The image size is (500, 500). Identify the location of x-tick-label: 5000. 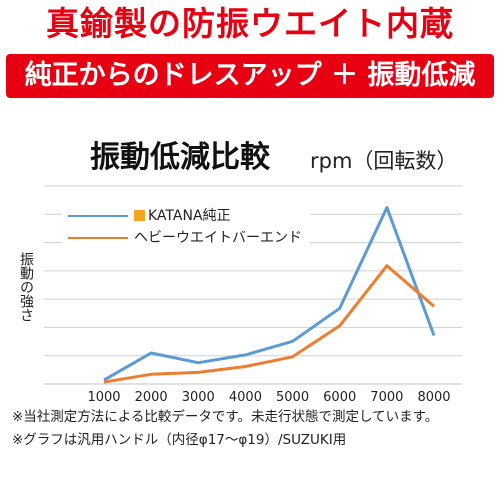
(292, 397).